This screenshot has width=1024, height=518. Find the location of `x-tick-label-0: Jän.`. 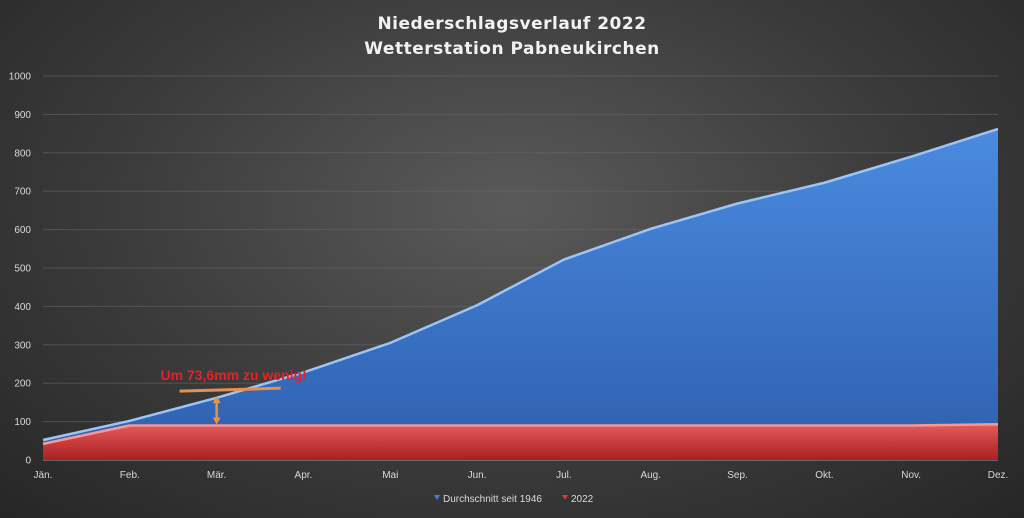

x-tick-label-0: Jän. is located at coordinates (43, 475).